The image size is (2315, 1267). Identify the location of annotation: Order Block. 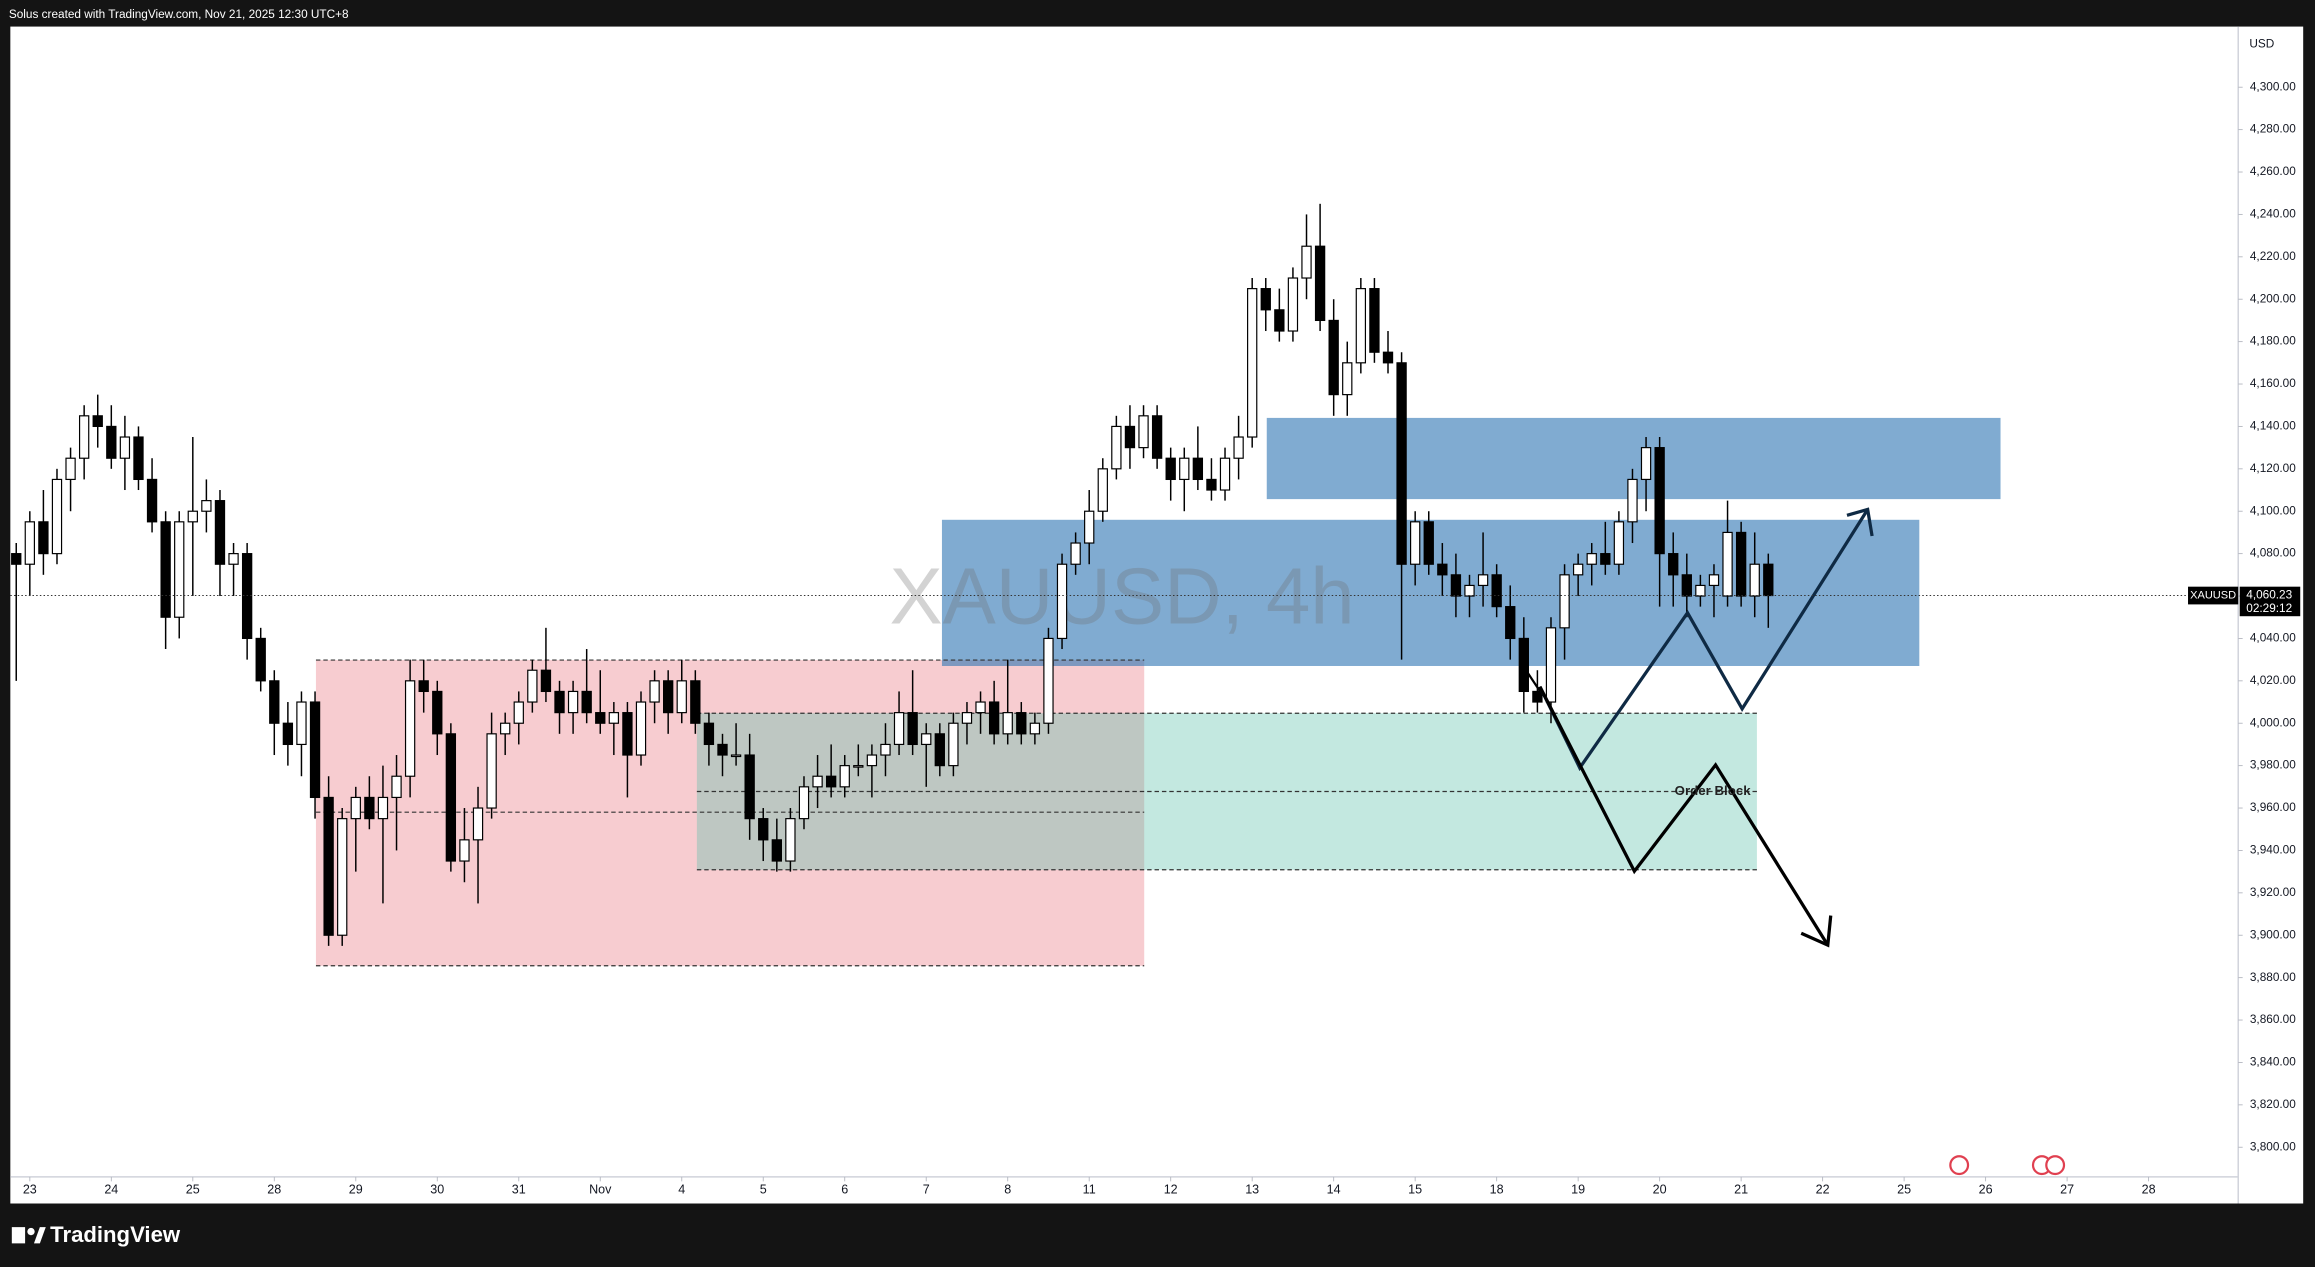
(1713, 790).